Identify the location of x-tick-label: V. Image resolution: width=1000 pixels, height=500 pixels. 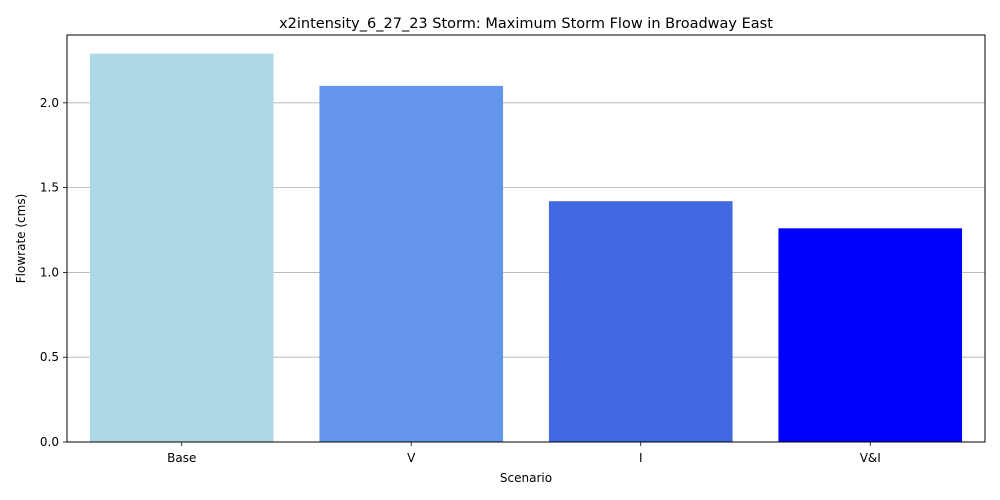
(411, 458).